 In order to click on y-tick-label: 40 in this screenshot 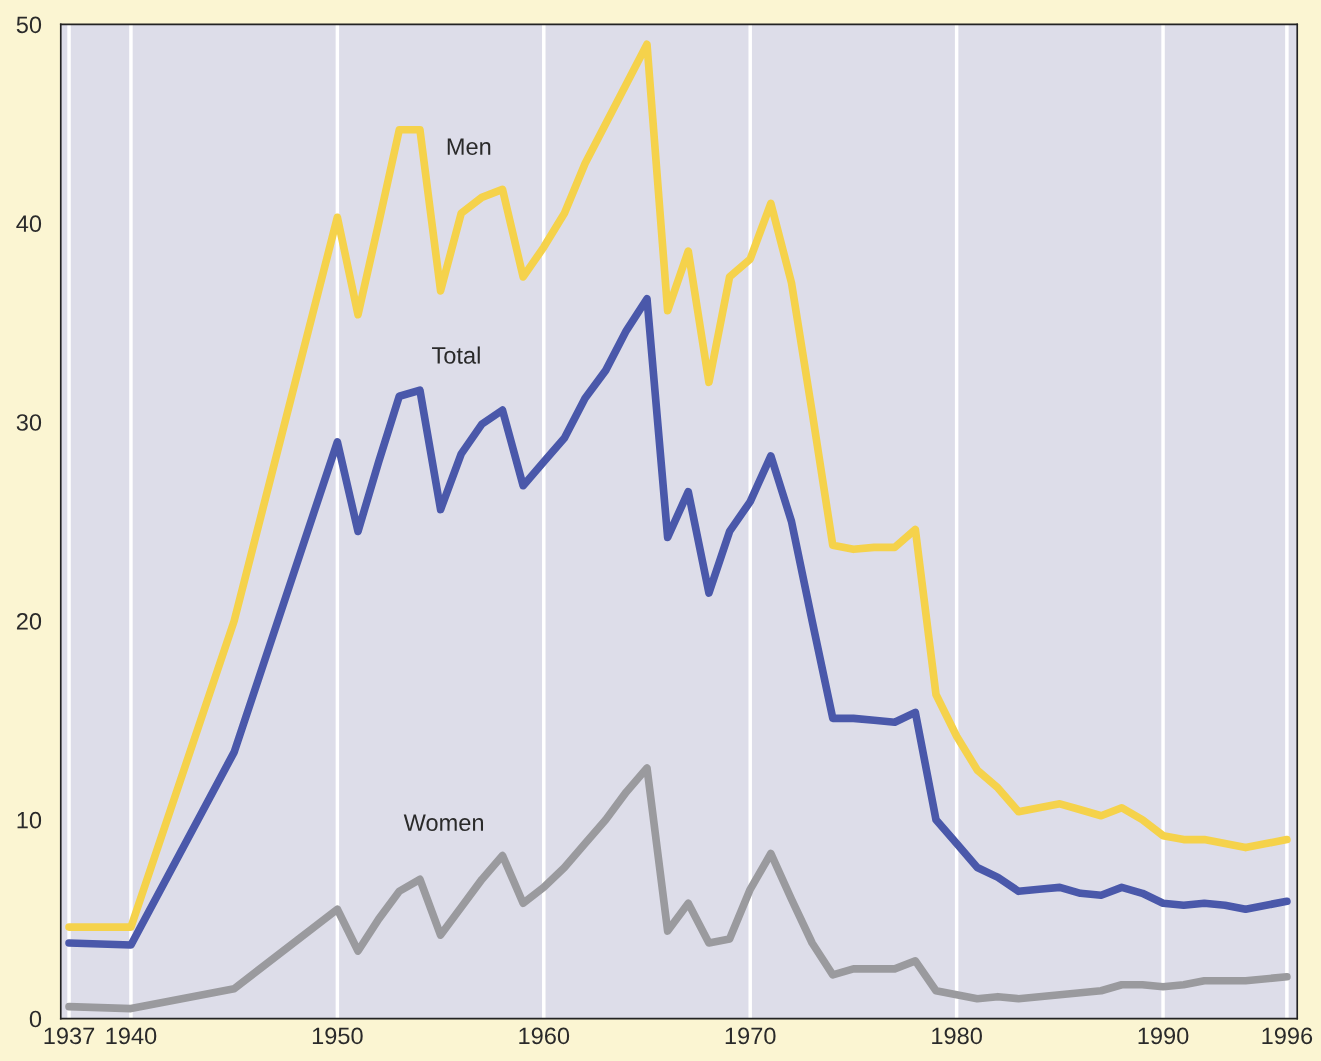, I will do `click(29, 224)`.